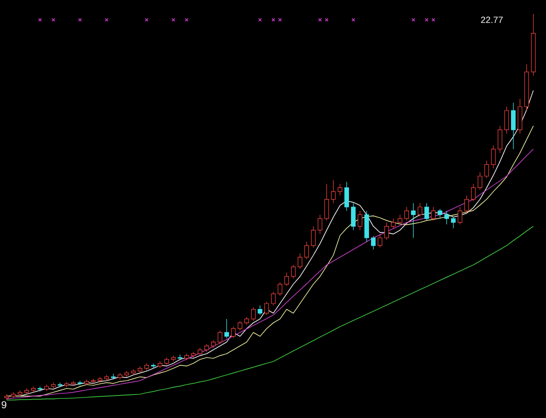 Image resolution: width=546 pixels, height=418 pixels. I want to click on text: 9, so click(4, 404).